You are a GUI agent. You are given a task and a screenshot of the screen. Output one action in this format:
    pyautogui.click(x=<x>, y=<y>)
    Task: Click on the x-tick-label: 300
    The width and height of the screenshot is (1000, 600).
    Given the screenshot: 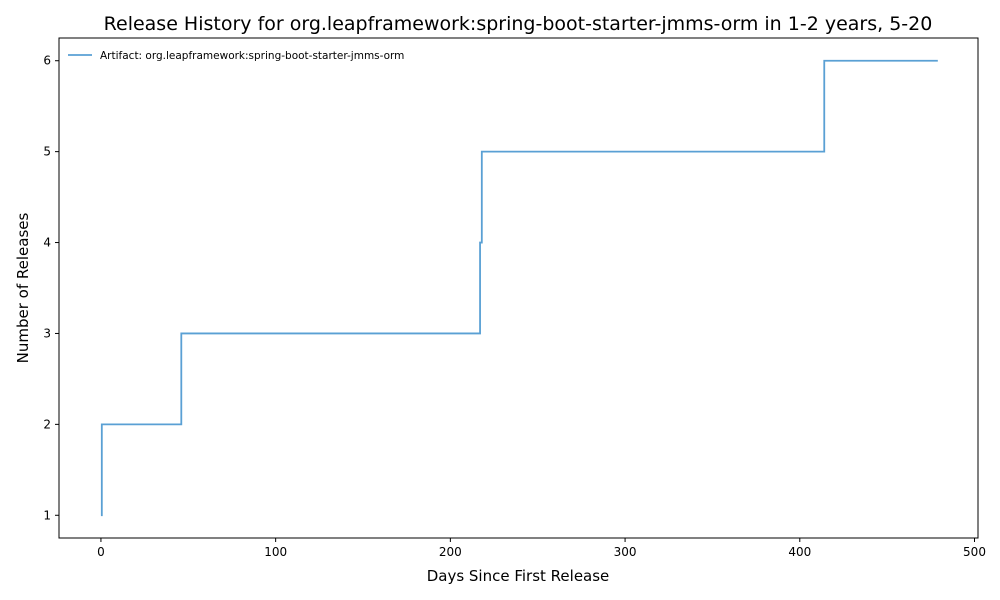 What is the action you would take?
    pyautogui.click(x=625, y=552)
    